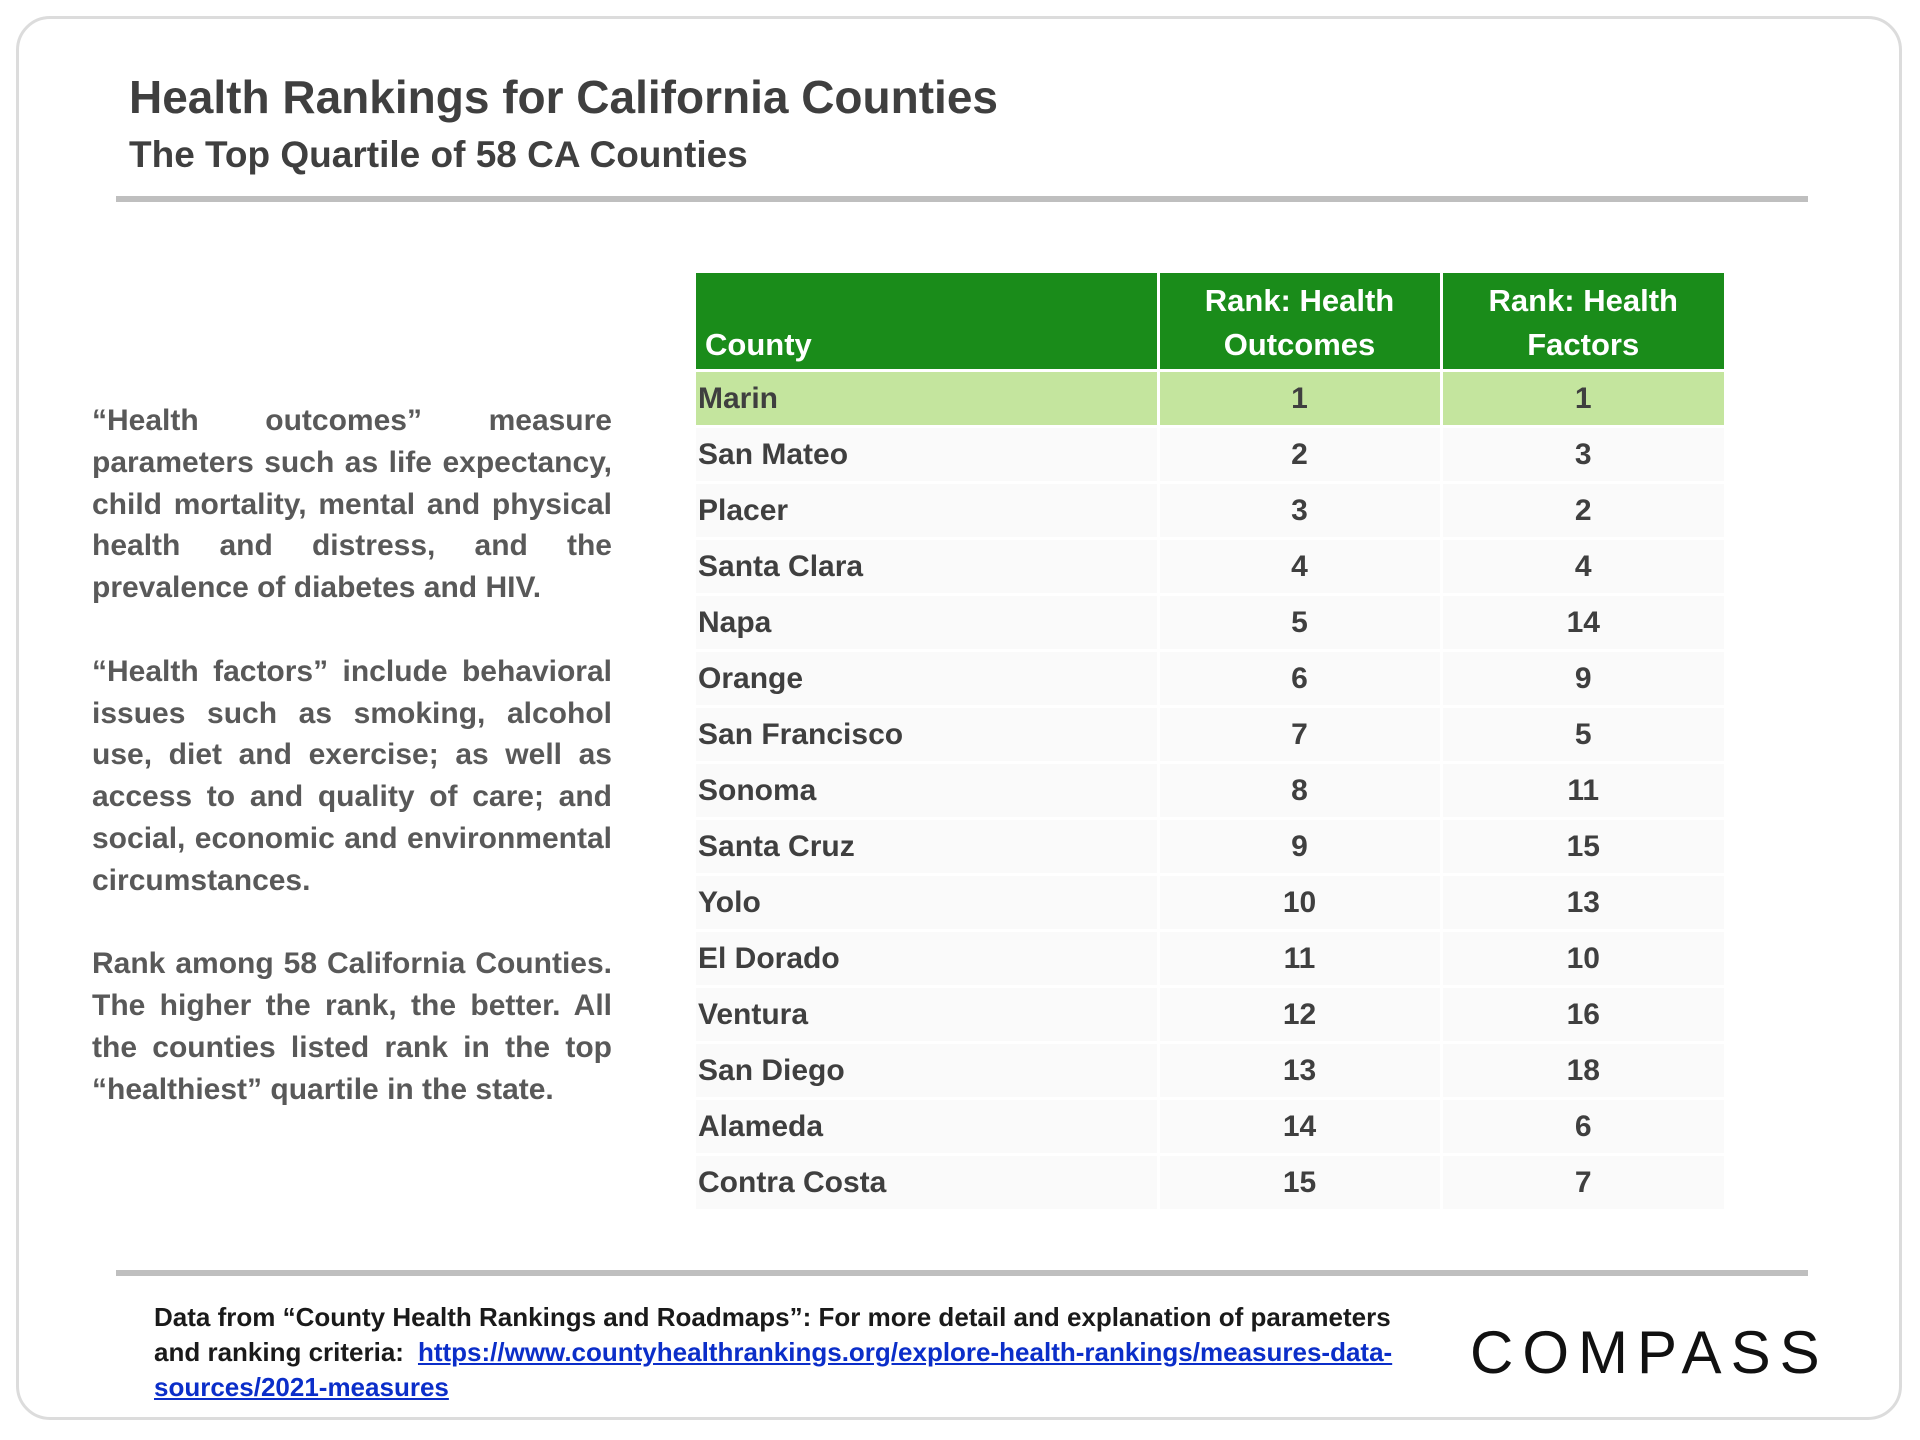 This screenshot has height=1440, width=1920. Describe the element at coordinates (1300, 679) in the screenshot. I see `outcomes-rank-cell: 6` at that location.